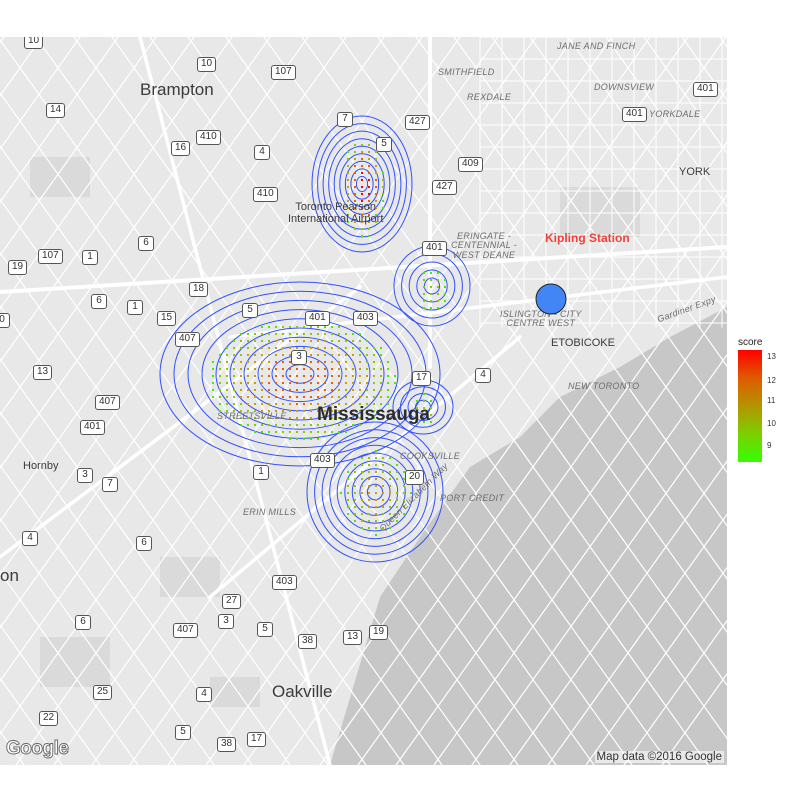  Describe the element at coordinates (432, 286) in the screenshot. I see `density-contour-west-deane` at that location.